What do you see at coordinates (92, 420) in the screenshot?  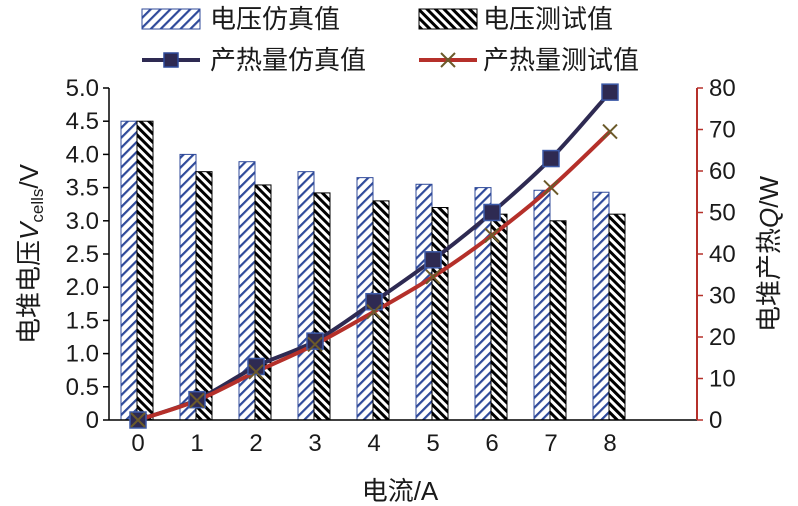 I see `y-left-tick-label-0: 0` at bounding box center [92, 420].